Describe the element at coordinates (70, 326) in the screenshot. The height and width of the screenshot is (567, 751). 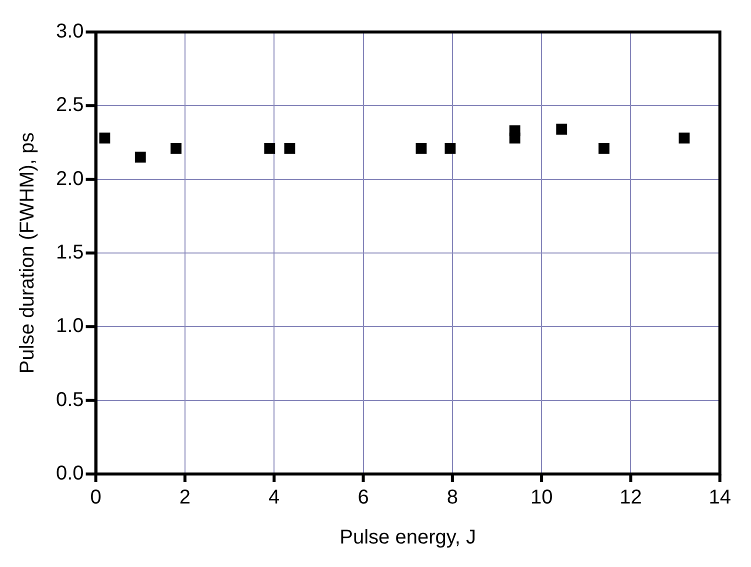
I see `y-tick-label: 1.0` at that location.